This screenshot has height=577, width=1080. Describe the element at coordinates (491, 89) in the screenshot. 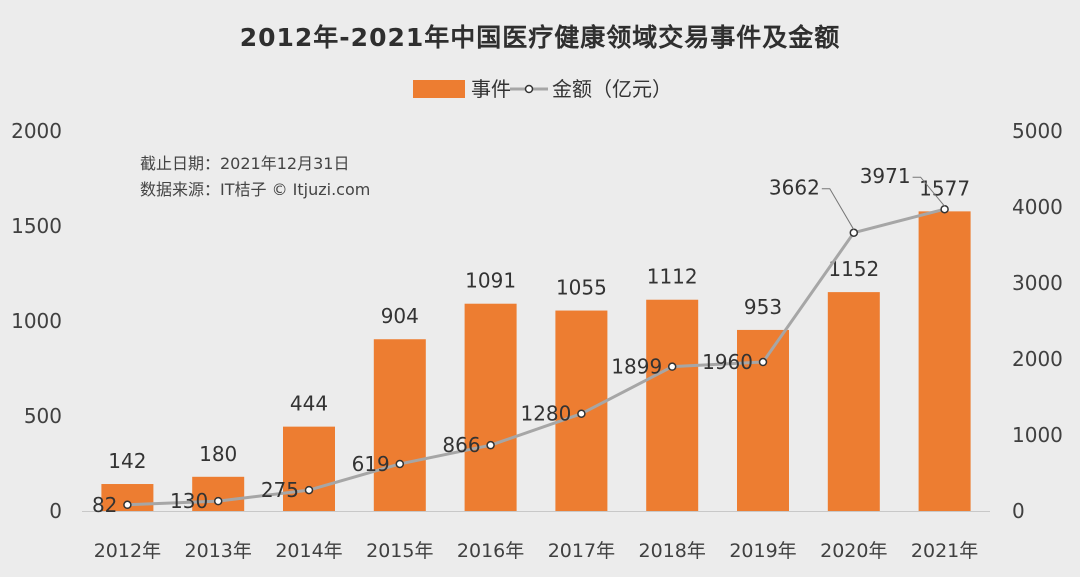

I see `legend-bar-label: 事件` at that location.